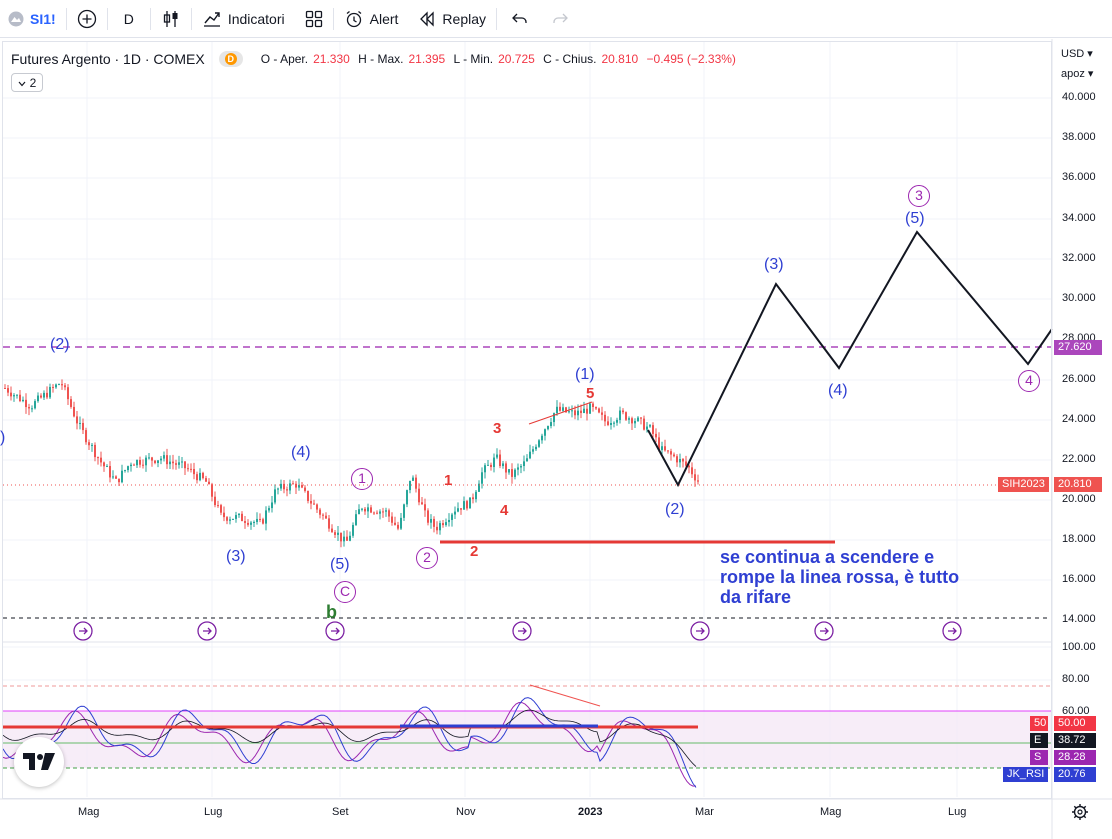 This screenshot has height=839, width=1112. I want to click on interval-button: D, so click(129, 19).